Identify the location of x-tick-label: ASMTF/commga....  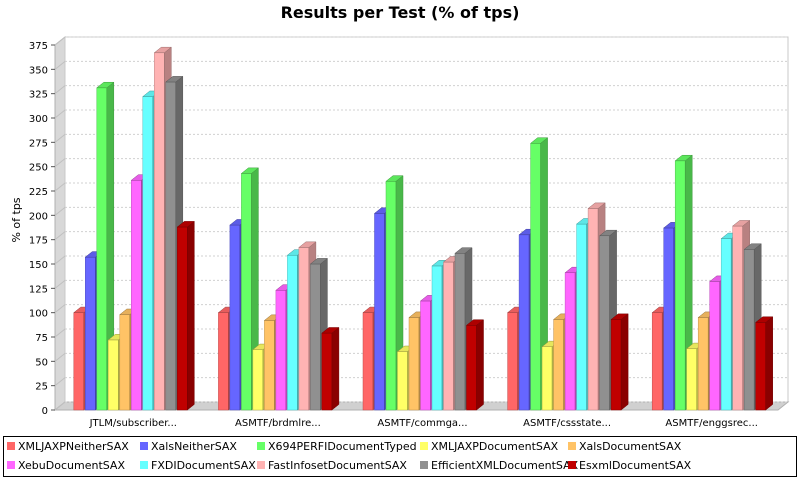
(422, 423).